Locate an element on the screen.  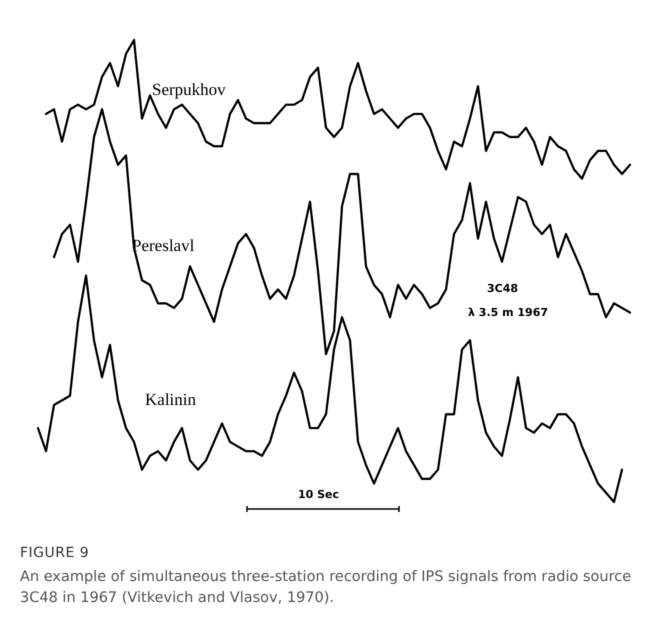
text: An example of simultaneous three-station recording of IPS signals from radio source 3C48 in 1967 (Vitkevich and Vlasov, 1970). is located at coordinates (326, 588).